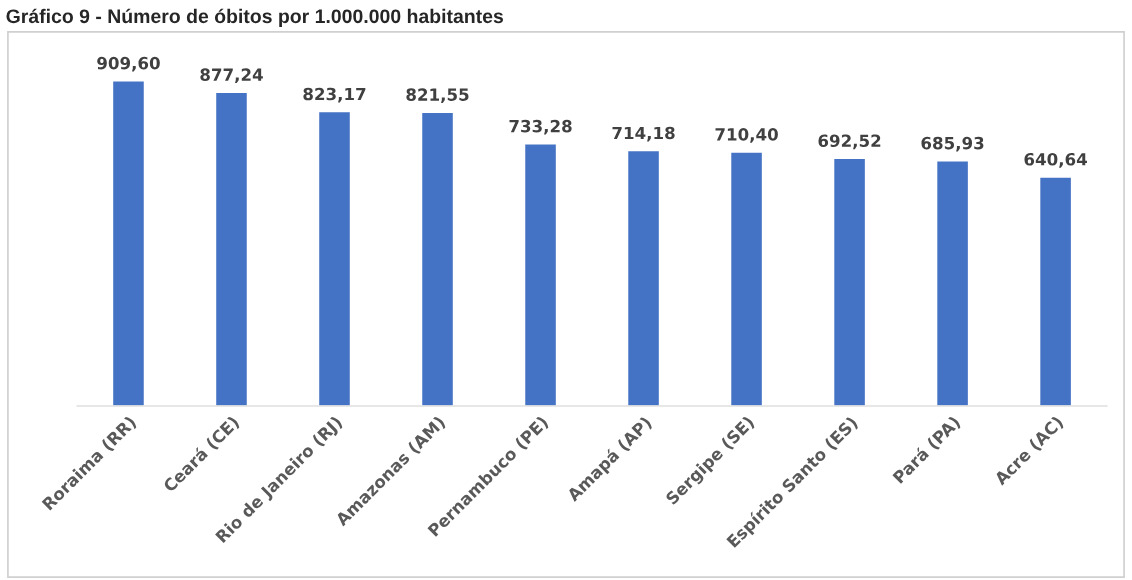  What do you see at coordinates (849, 142) in the screenshot?
I see `data-label: 692,52` at bounding box center [849, 142].